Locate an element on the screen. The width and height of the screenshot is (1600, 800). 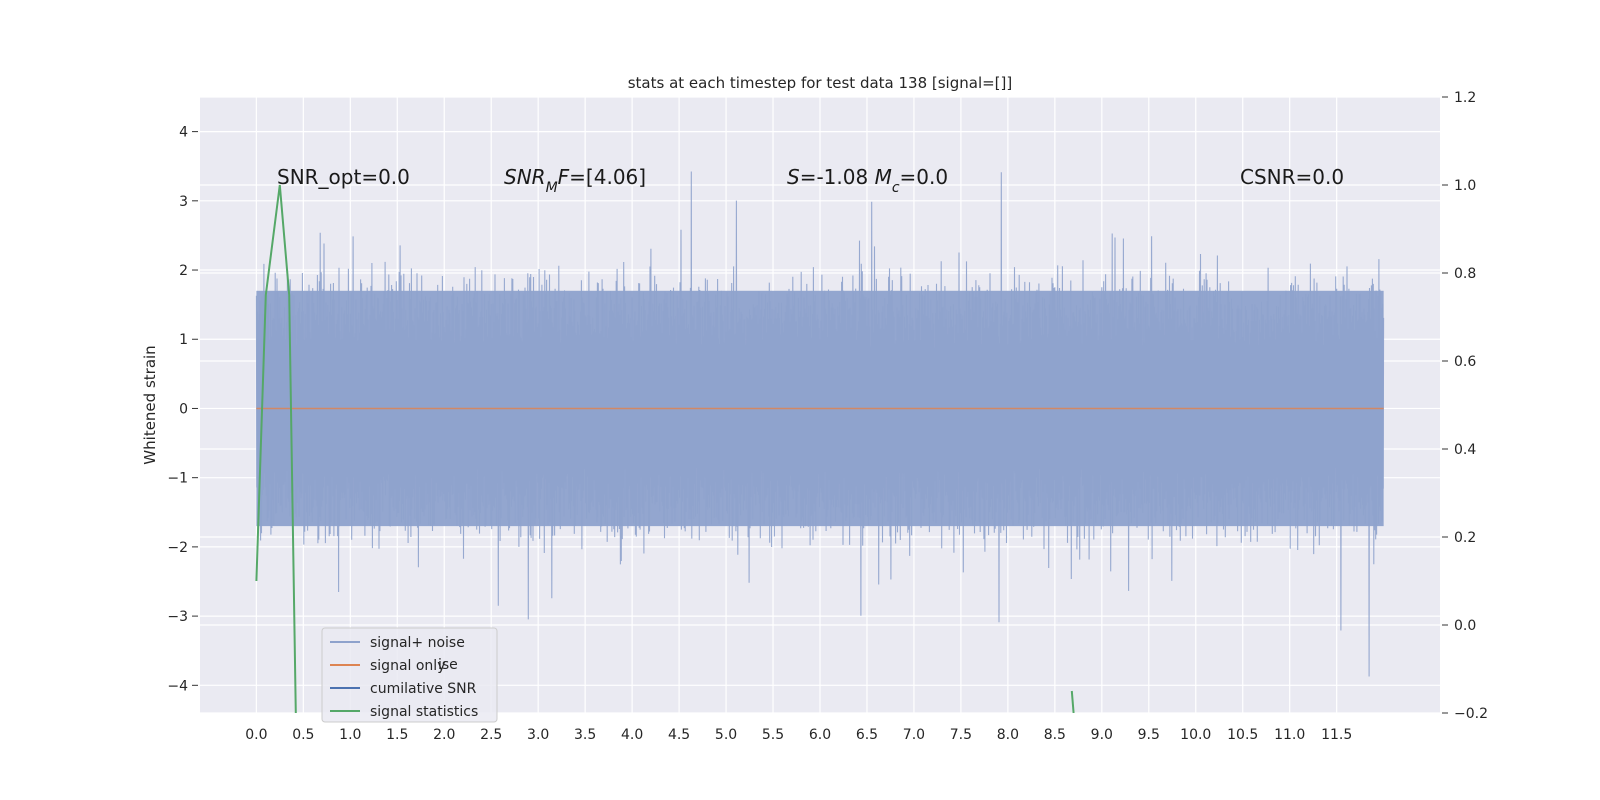
x-tick-label: 4.0 is located at coordinates (632, 735).